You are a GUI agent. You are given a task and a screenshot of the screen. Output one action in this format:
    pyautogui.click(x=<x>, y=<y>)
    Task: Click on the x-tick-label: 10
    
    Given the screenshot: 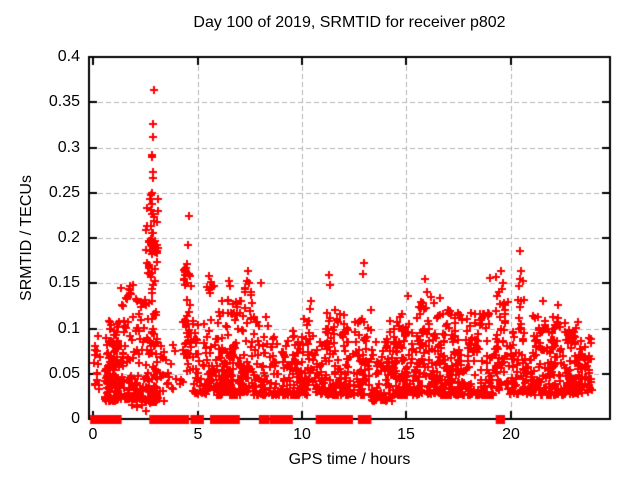 What is the action you would take?
    pyautogui.click(x=302, y=434)
    